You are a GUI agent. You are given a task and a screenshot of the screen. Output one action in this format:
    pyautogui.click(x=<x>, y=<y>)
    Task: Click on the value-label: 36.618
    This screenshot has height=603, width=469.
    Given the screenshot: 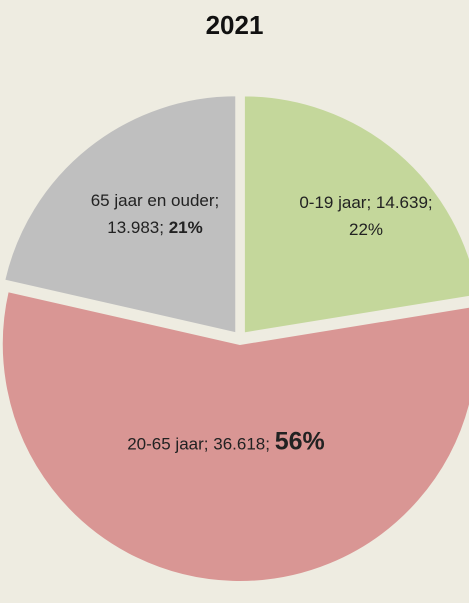 What is the action you would take?
    pyautogui.click(x=239, y=444)
    